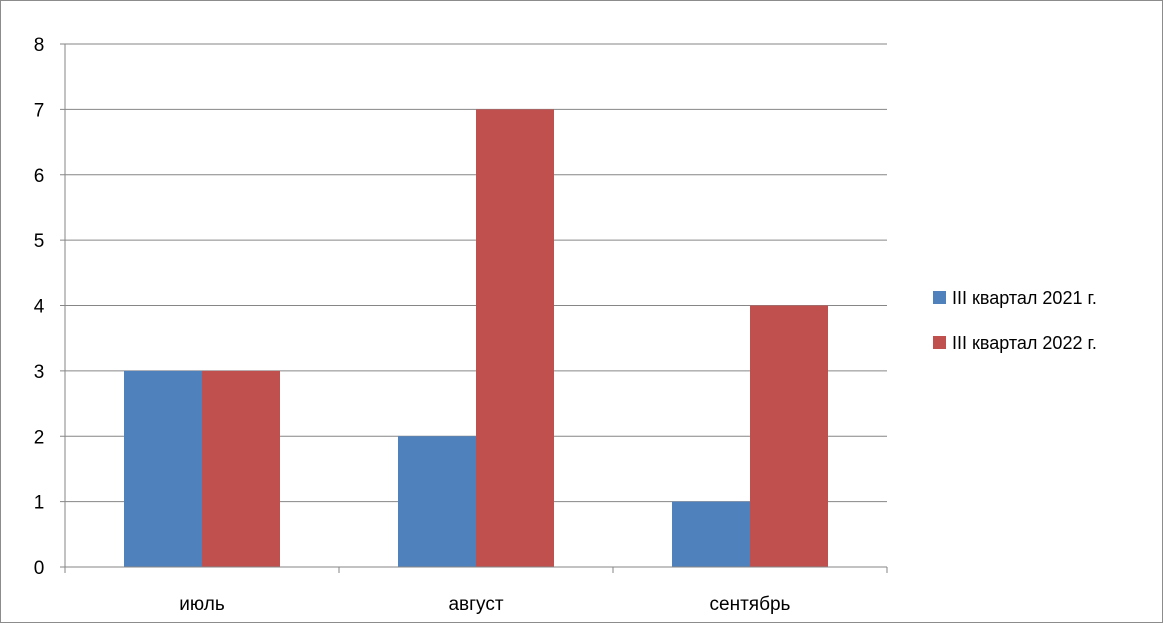 The height and width of the screenshot is (623, 1163). What do you see at coordinates (39, 176) in the screenshot?
I see `y-tick-label-6: 6` at bounding box center [39, 176].